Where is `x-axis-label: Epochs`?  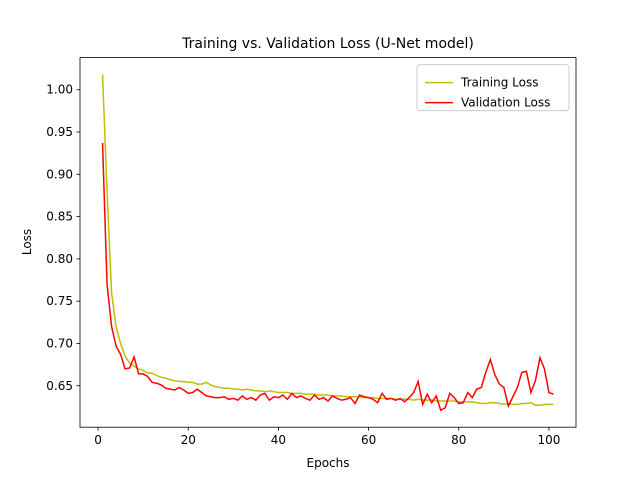 x-axis-label: Epochs is located at coordinates (328, 463).